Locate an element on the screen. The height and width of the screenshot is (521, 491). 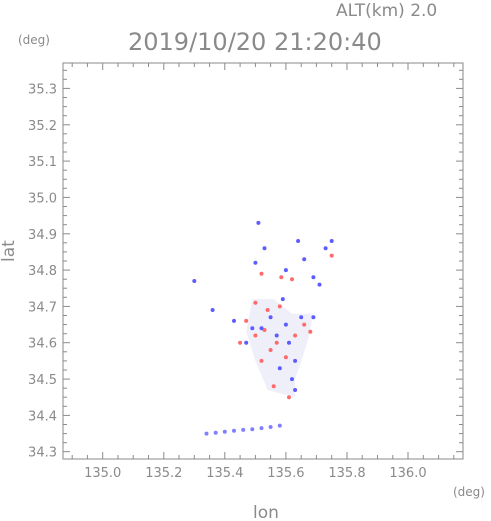
y-tick-label: 34.7 is located at coordinates (42, 307).